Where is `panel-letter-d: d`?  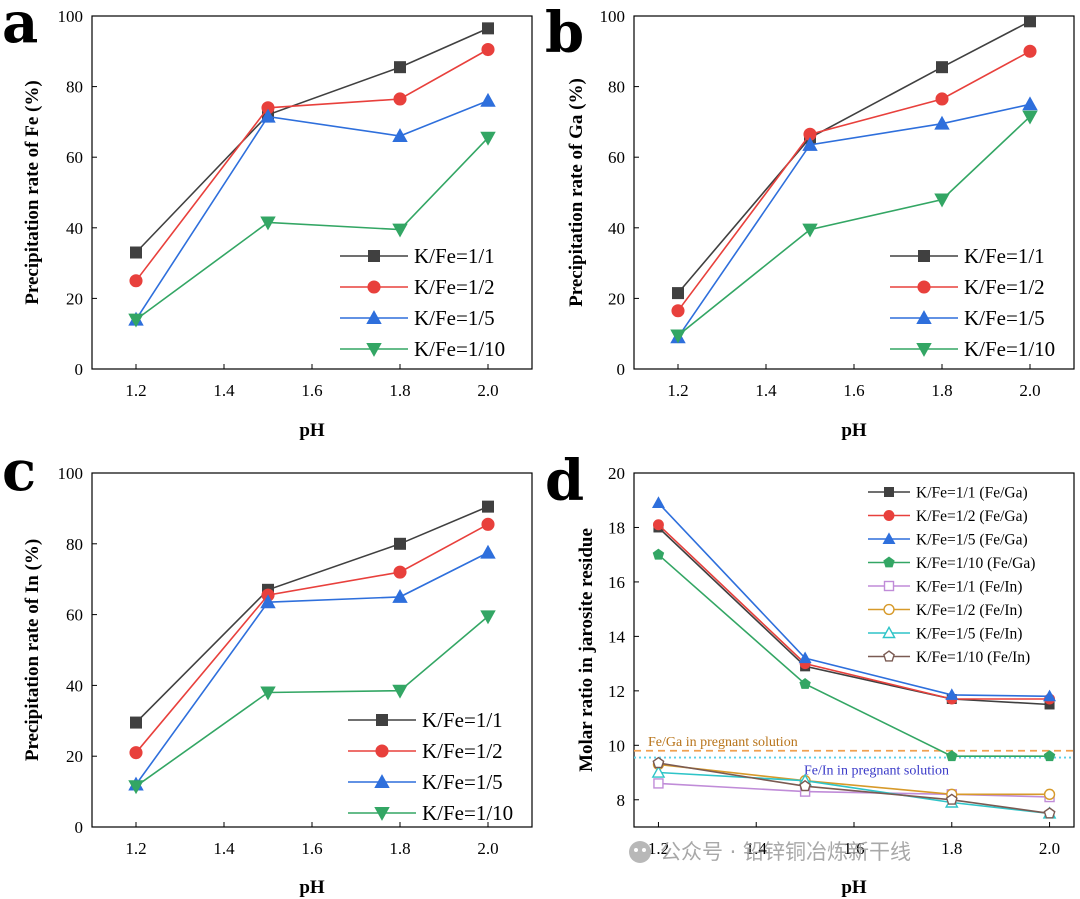 panel-letter-d: d is located at coordinates (564, 481).